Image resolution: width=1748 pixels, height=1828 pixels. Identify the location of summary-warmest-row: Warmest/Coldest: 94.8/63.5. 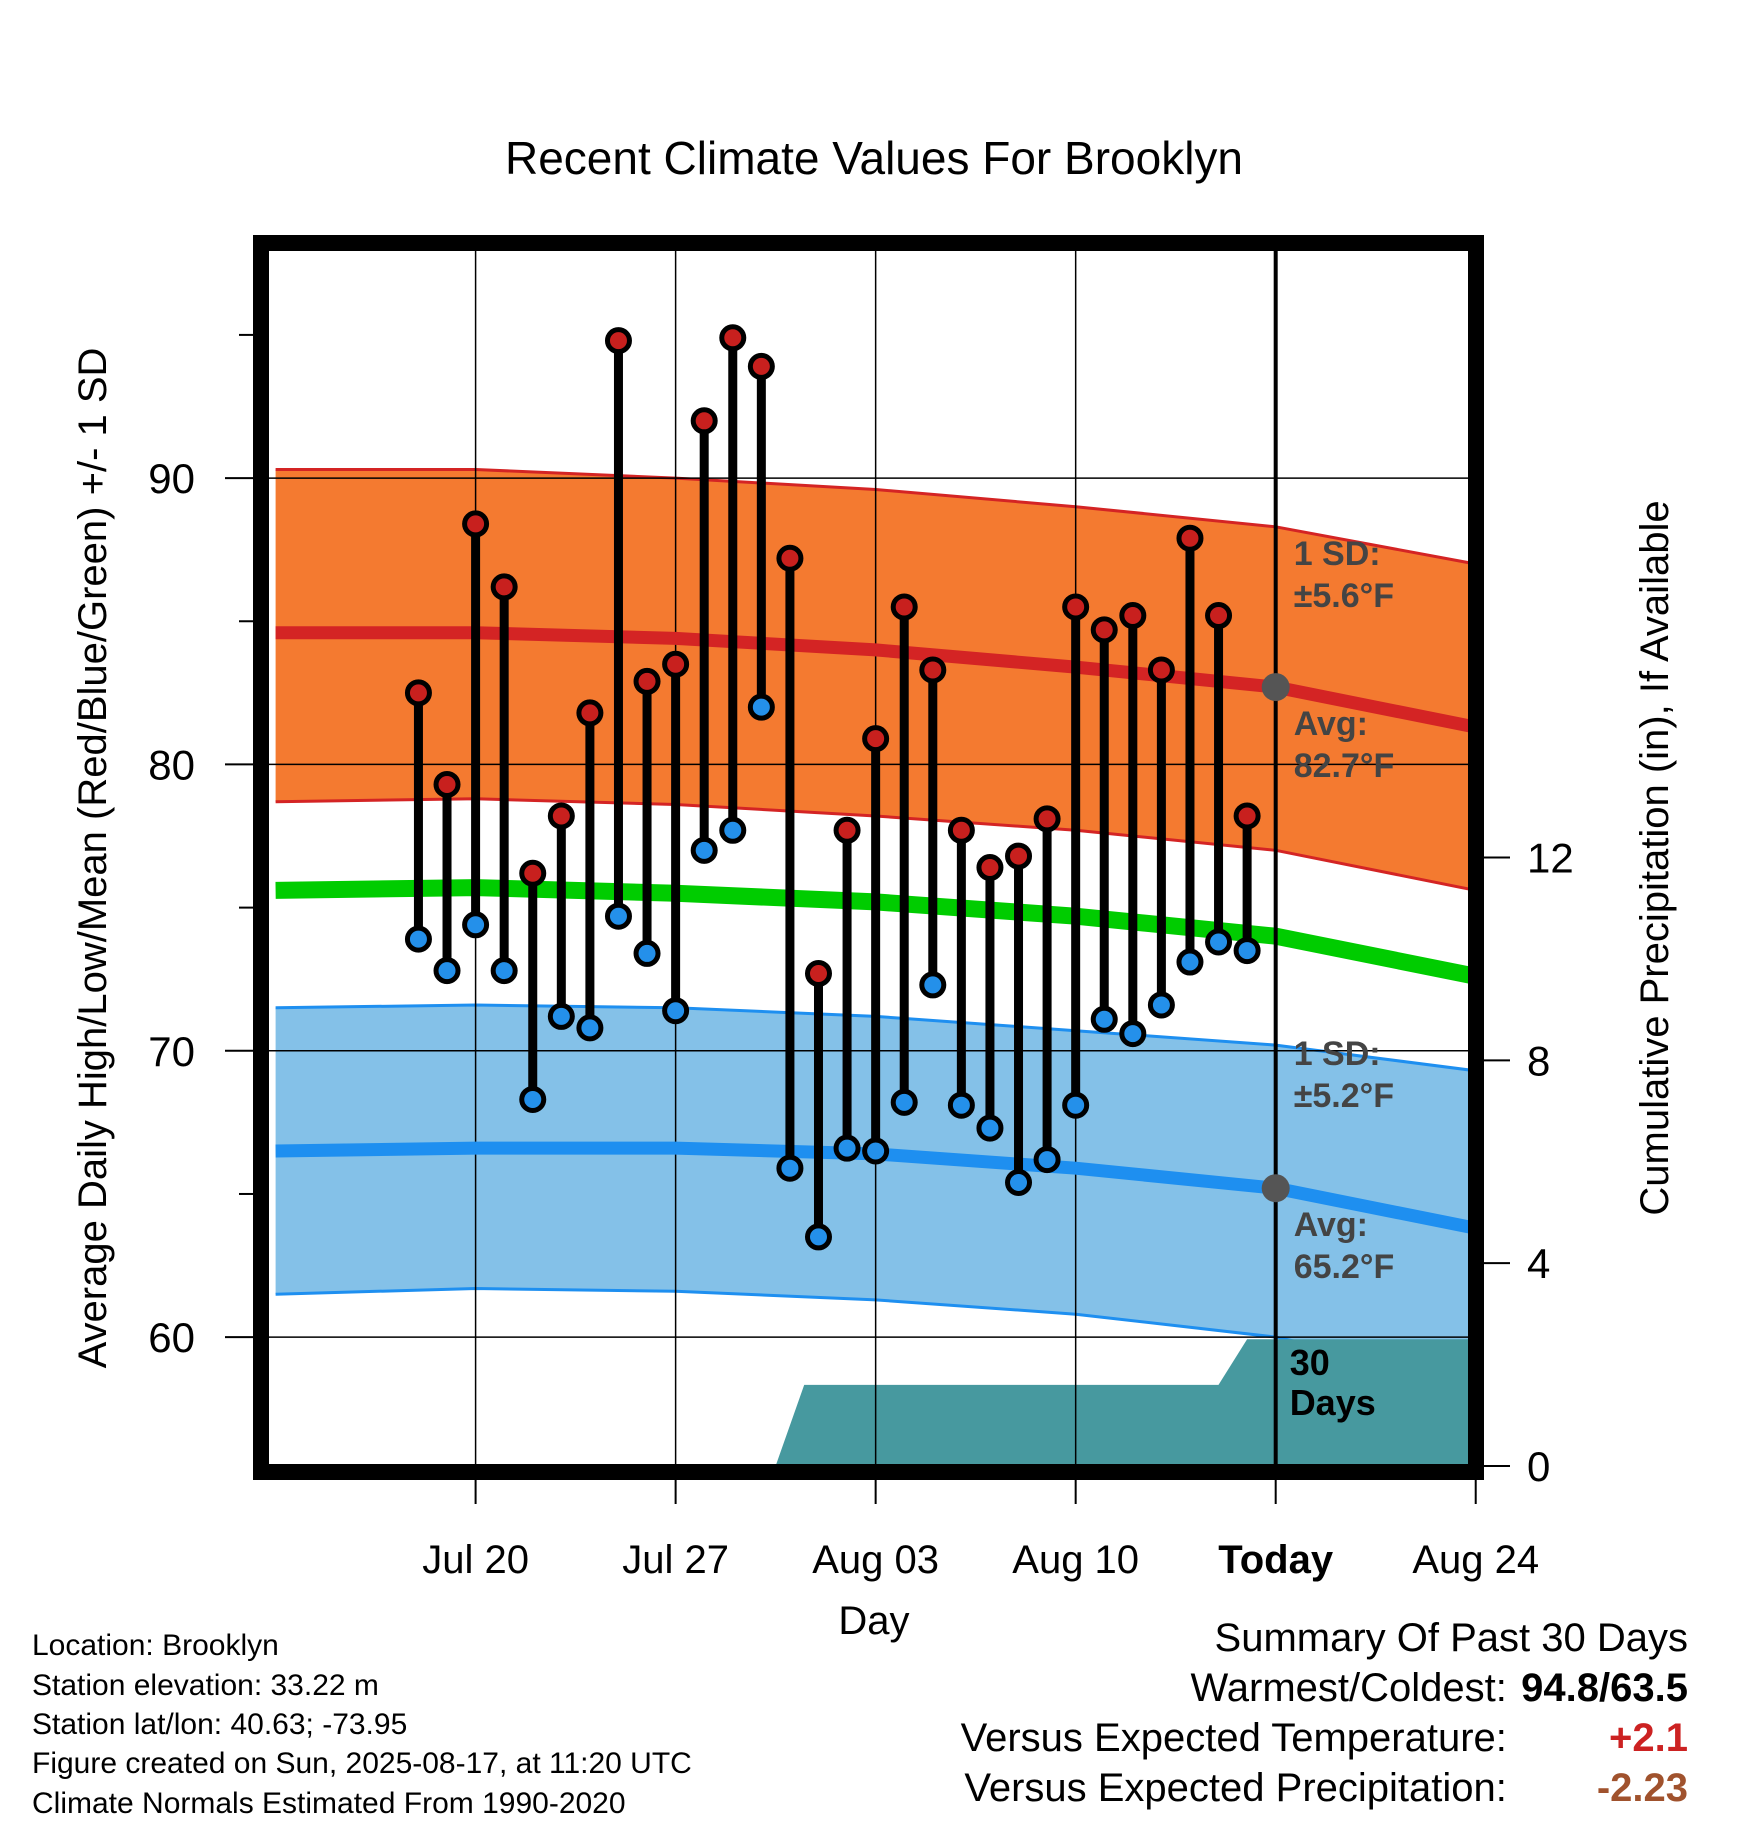
(1440, 1688).